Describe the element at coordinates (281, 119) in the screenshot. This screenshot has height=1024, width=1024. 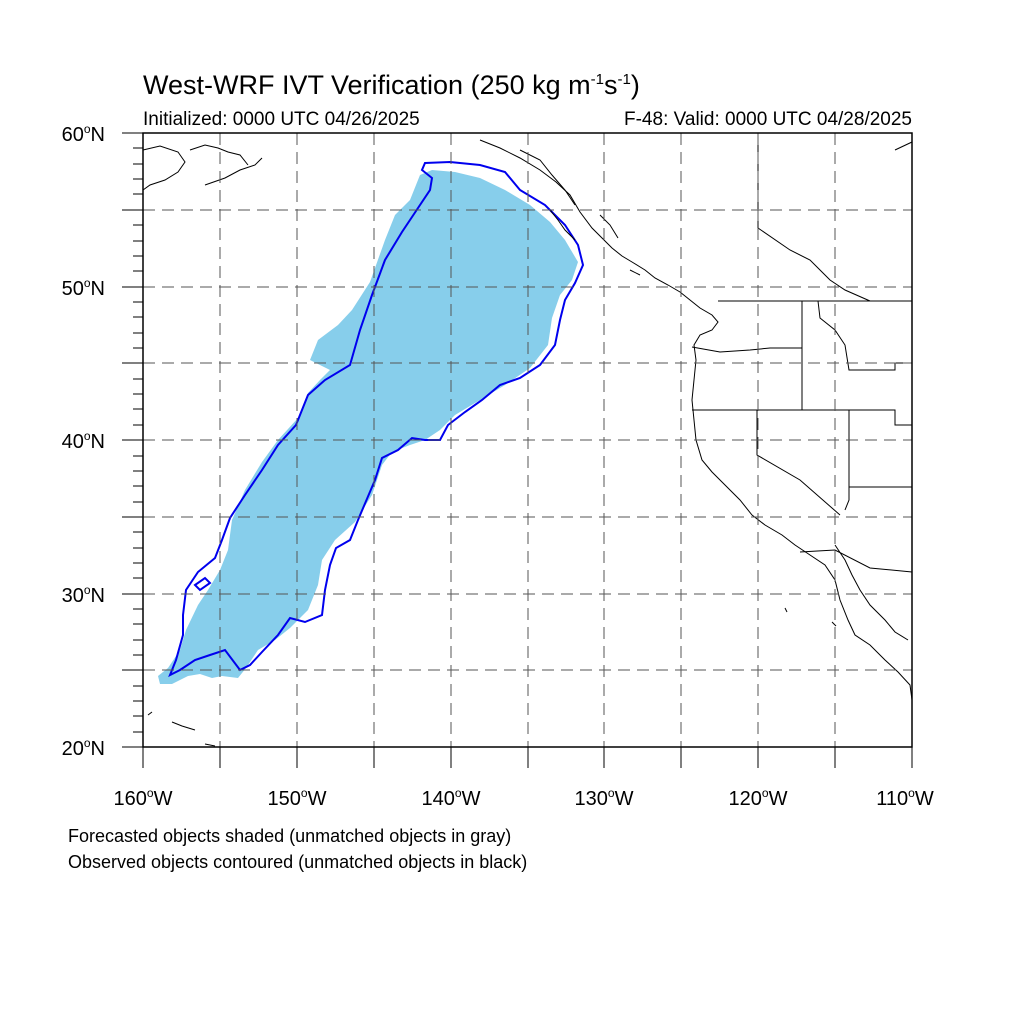
I see `initialized-time: Initialized: 0000 UTC 04/26/2025` at that location.